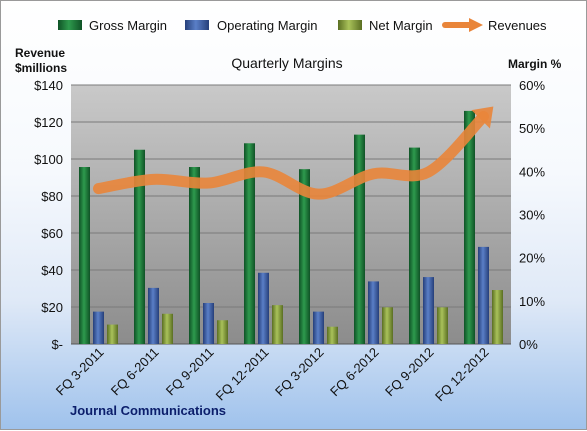 This screenshot has height=431, width=587. What do you see at coordinates (532, 128) in the screenshot?
I see `right-tick-label: 50%` at bounding box center [532, 128].